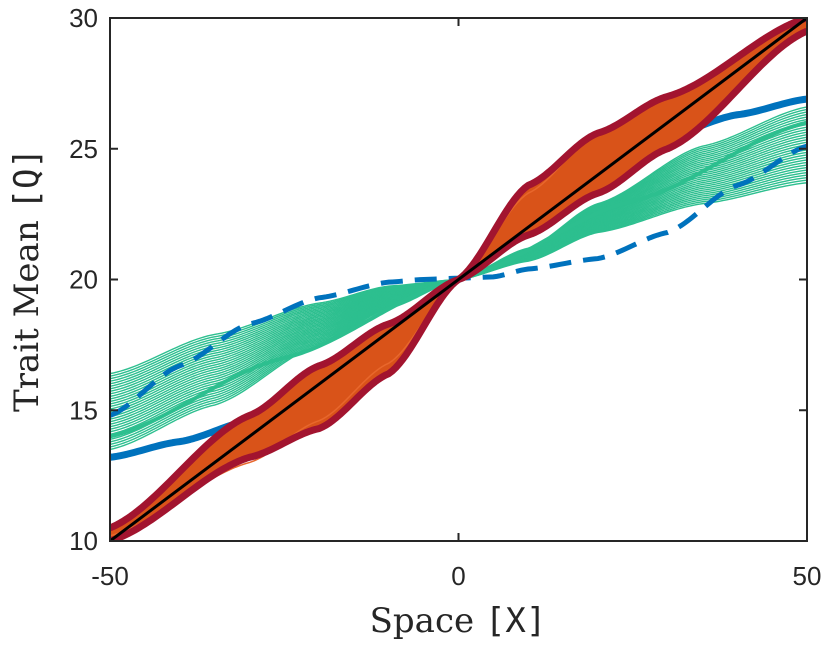 This screenshot has width=830, height=654. I want to click on y-tick-label: 10, so click(83, 541).